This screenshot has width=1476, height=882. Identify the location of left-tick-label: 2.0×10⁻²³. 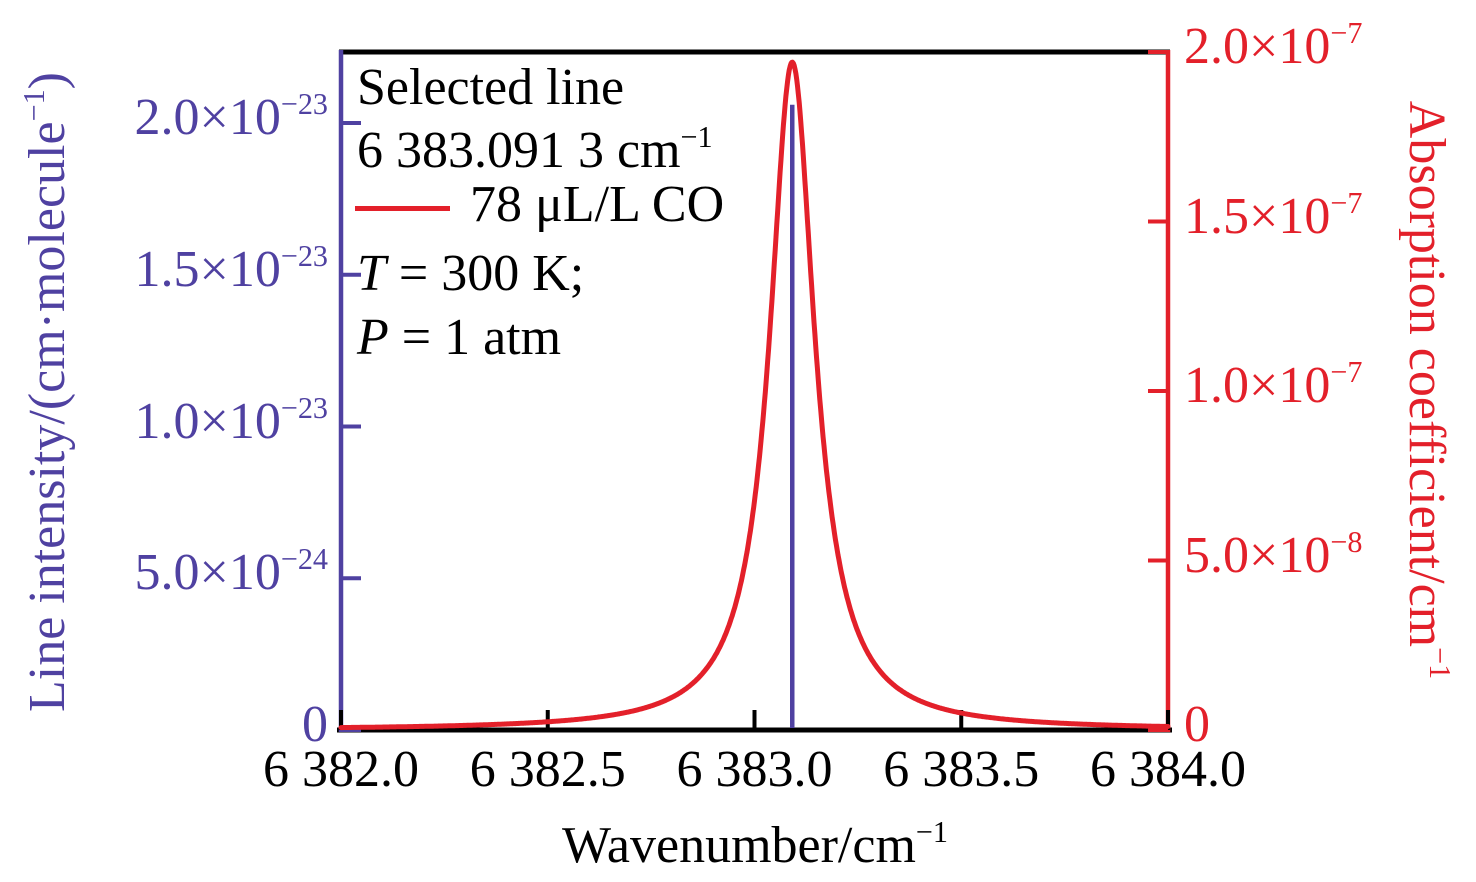
(231, 116).